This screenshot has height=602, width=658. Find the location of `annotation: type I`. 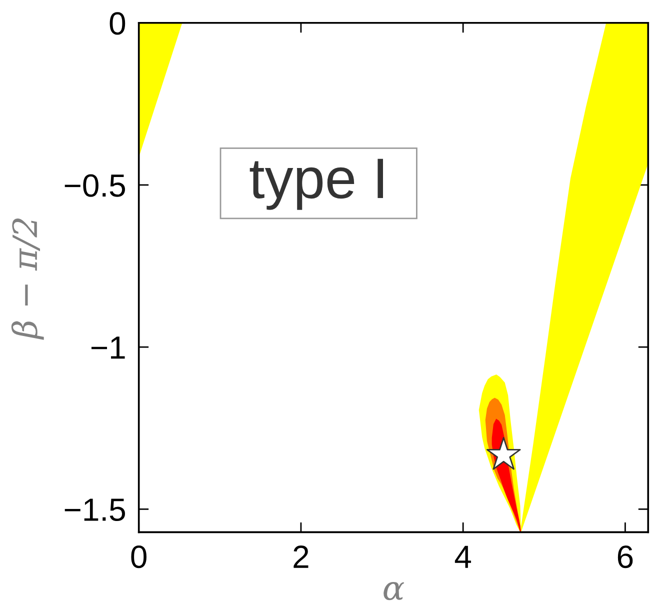

annotation: type I is located at coordinates (317, 184).